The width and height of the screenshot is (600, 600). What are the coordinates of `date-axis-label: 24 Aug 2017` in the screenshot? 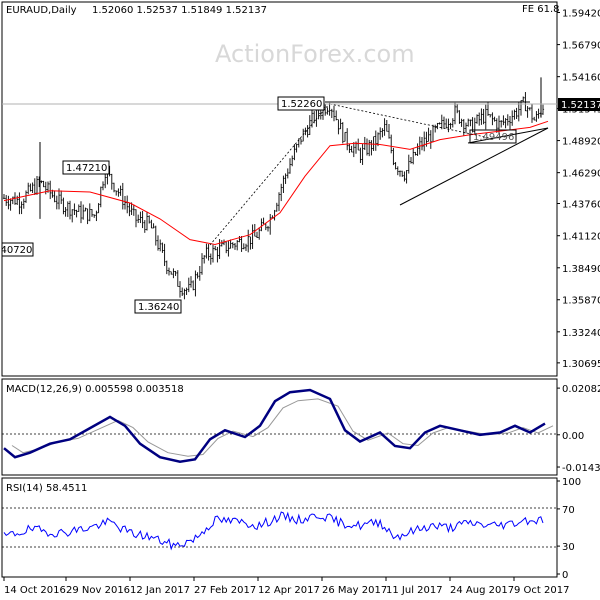 It's located at (482, 590).